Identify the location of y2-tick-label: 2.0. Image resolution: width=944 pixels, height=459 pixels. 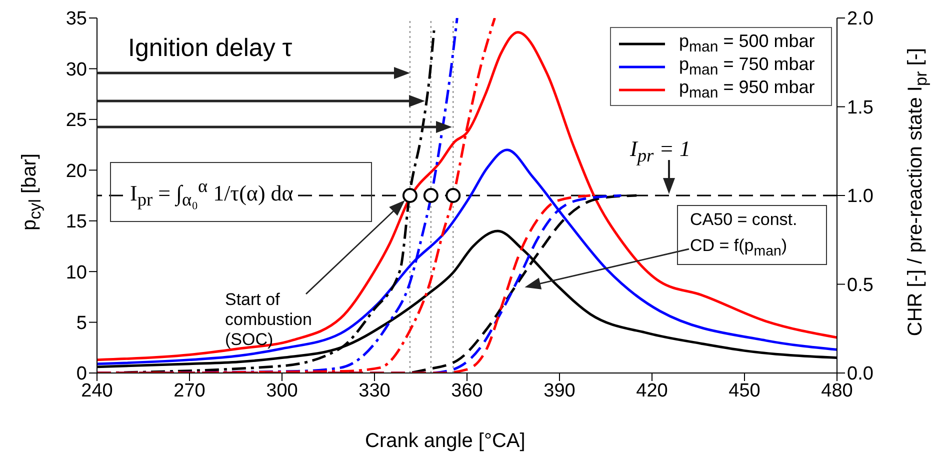
(860, 19).